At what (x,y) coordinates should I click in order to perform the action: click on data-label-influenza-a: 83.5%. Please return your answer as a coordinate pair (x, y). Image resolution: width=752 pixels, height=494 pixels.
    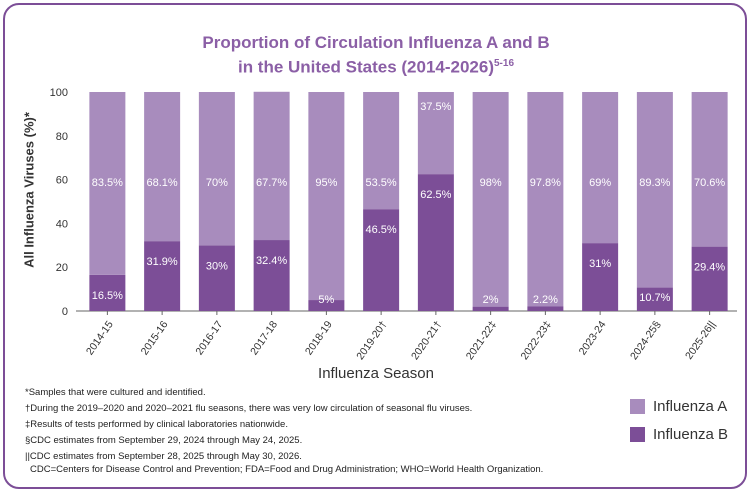
    Looking at the image, I should click on (107, 183).